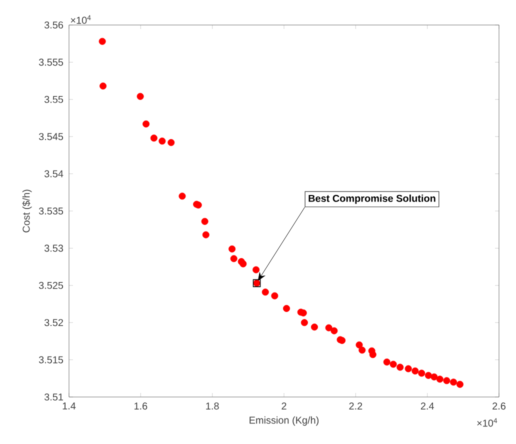 Image resolution: width=516 pixels, height=444 pixels. I want to click on y-tick-label: 3.535, so click(51, 211).